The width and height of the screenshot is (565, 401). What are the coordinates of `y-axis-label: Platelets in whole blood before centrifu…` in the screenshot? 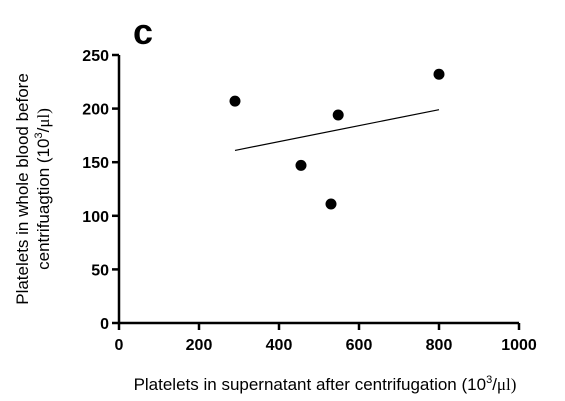 It's located at (33, 189).